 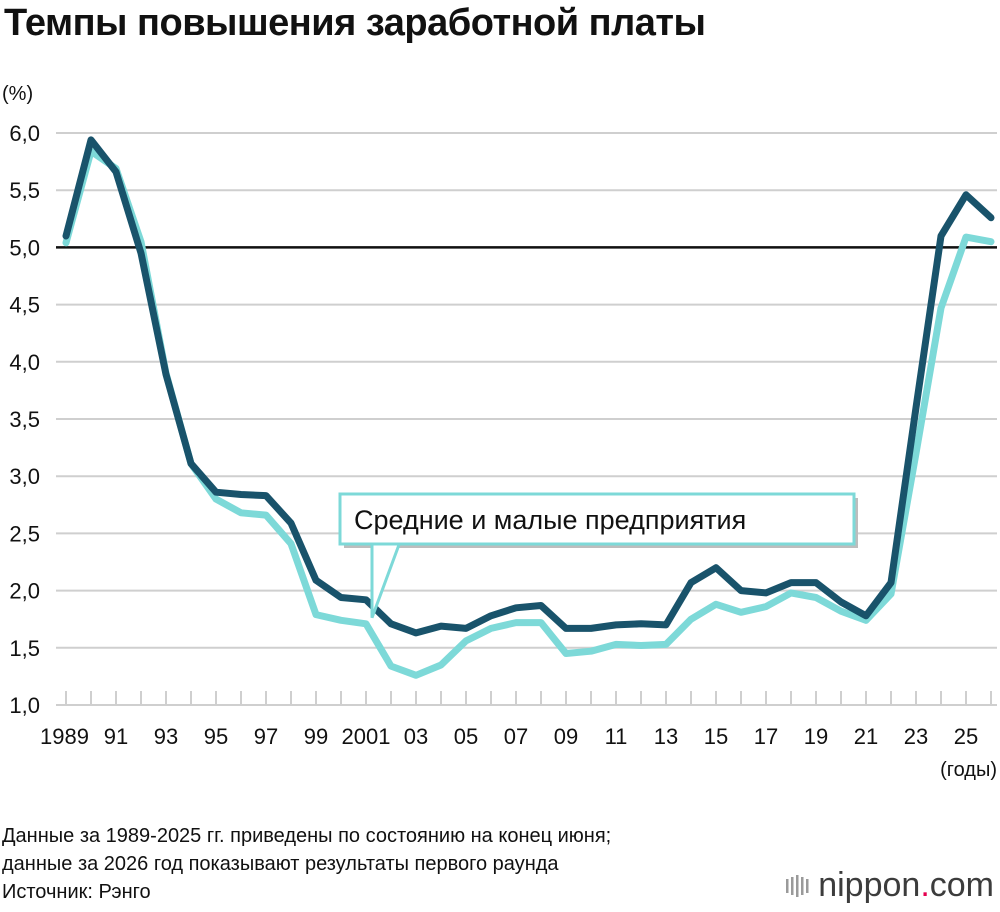 I want to click on x-tick-label: 15, so click(x=716, y=736).